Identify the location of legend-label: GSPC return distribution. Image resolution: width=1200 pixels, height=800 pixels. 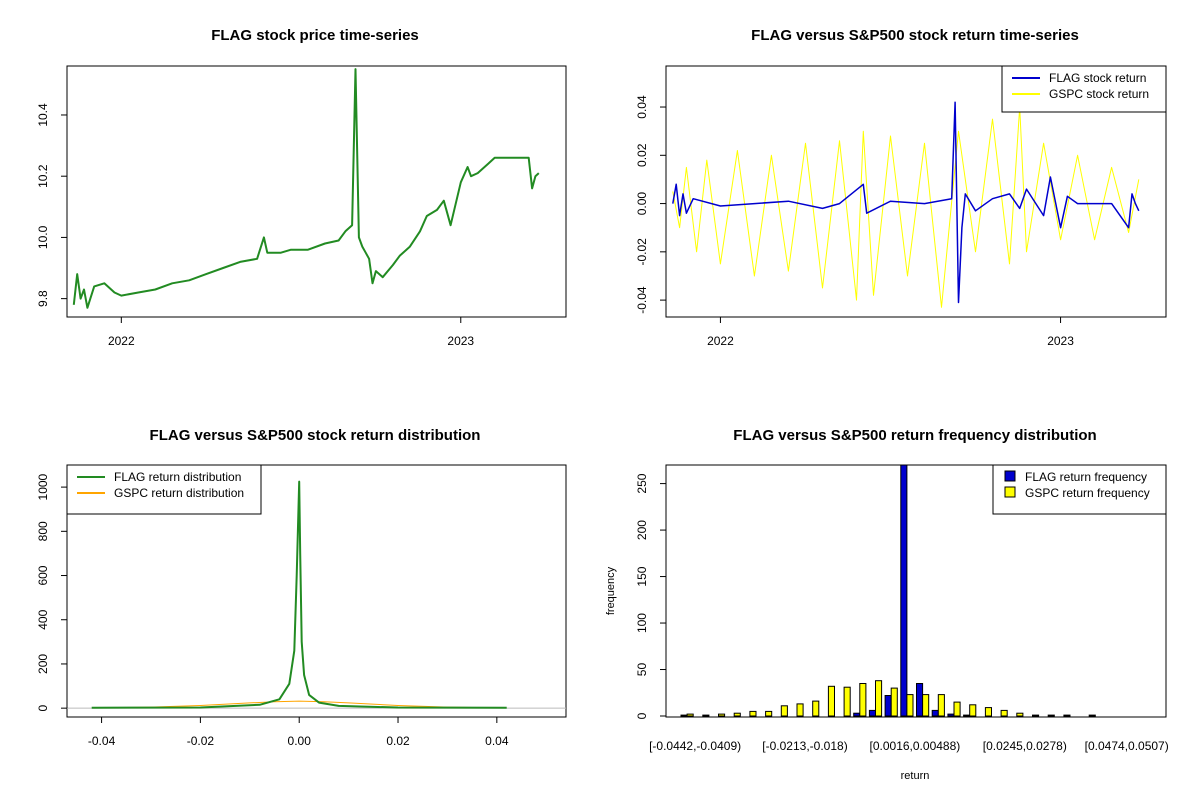
(179, 493).